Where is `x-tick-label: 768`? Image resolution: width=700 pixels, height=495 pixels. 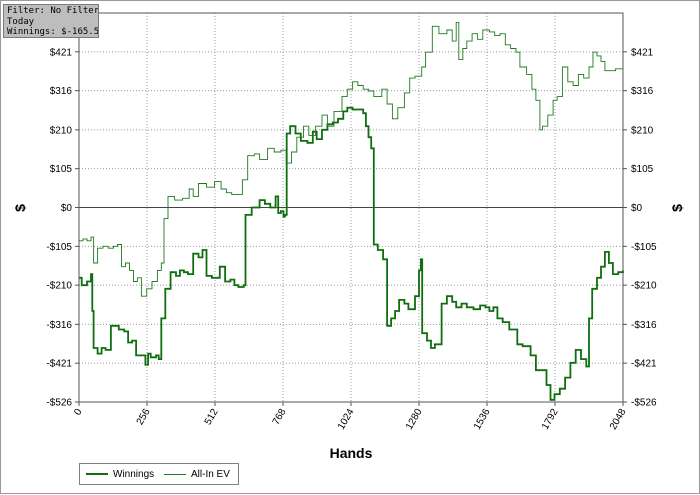 x-tick-label: 768 is located at coordinates (280, 417).